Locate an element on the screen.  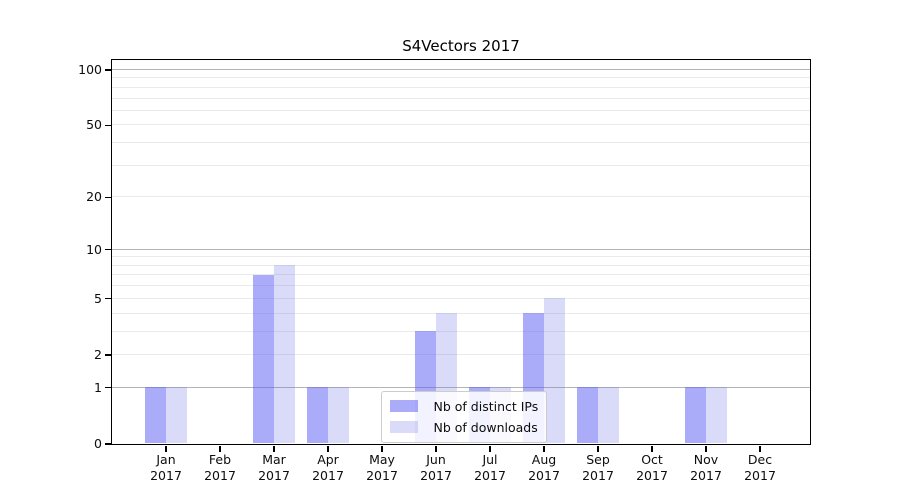
x-axis-tick-label: Aug 2017 is located at coordinates (544, 467).